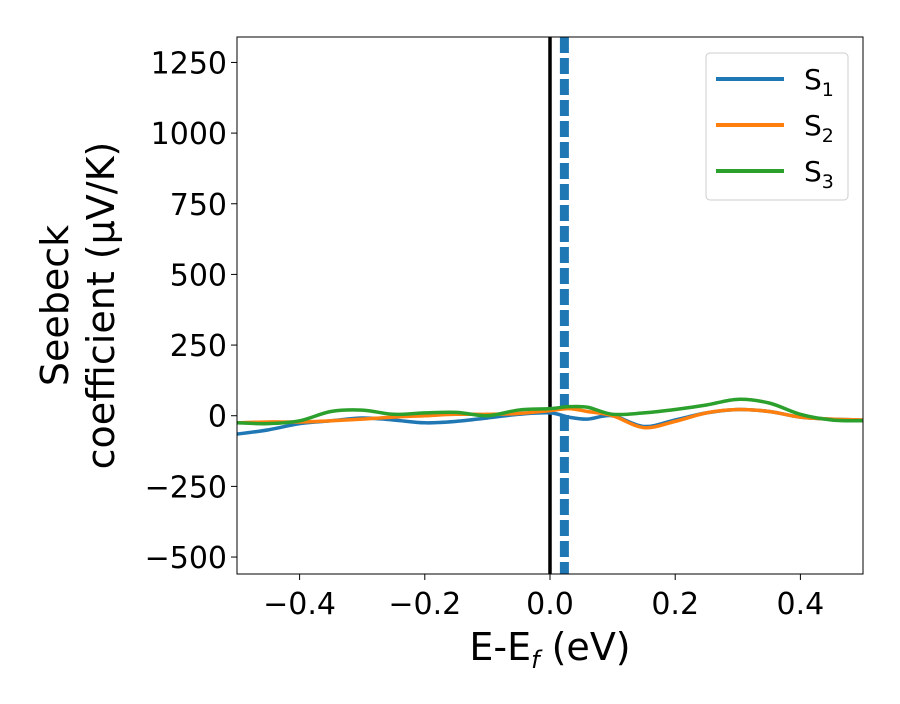 The image size is (900, 704). I want to click on series-layer, so click(550, 416).